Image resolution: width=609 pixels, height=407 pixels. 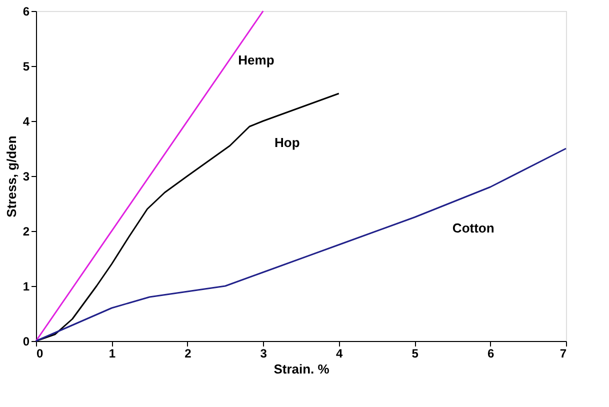 What do you see at coordinates (112, 353) in the screenshot?
I see `x-tick-label: 1` at bounding box center [112, 353].